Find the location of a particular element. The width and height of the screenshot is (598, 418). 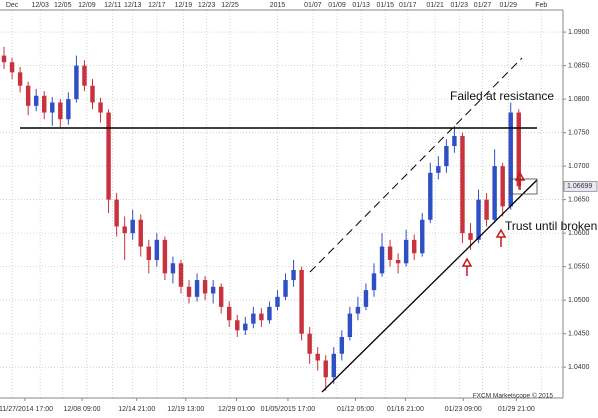

x-tick-label-top: 12/13 is located at coordinates (133, 5).